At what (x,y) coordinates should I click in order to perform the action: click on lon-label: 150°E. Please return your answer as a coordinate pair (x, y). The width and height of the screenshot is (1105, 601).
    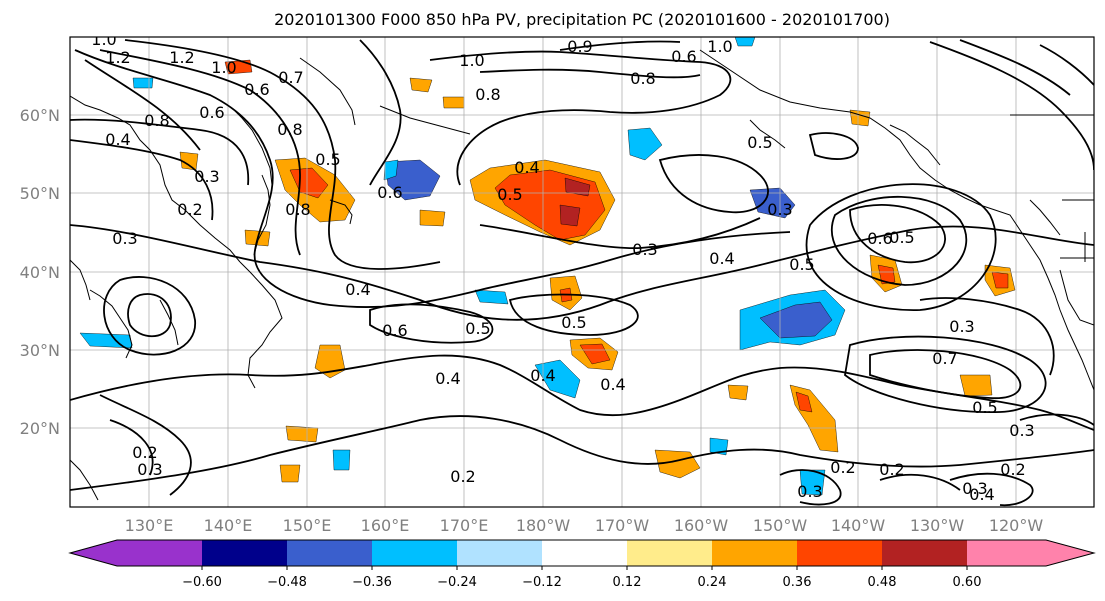
    Looking at the image, I should click on (307, 525).